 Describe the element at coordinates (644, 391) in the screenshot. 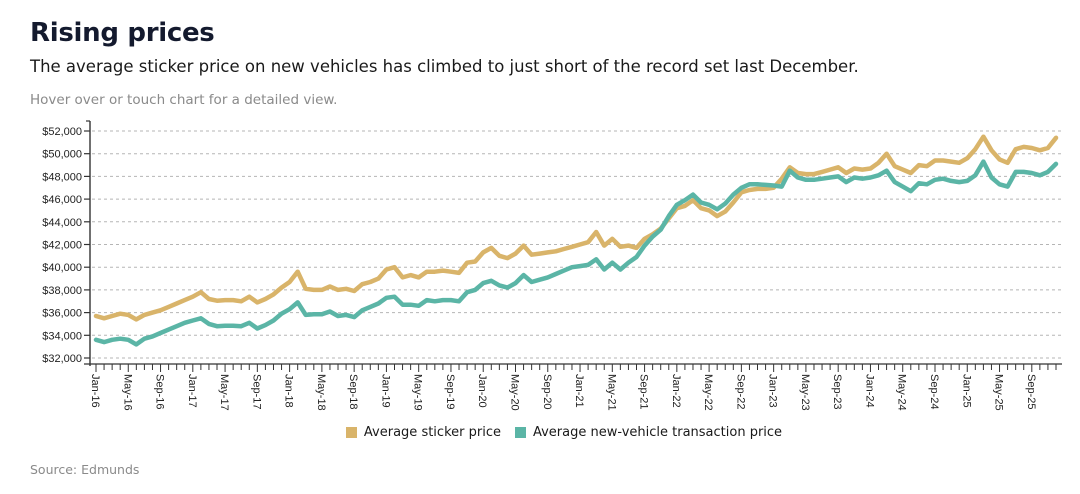

I see `x-tick-label: Sep-21` at that location.